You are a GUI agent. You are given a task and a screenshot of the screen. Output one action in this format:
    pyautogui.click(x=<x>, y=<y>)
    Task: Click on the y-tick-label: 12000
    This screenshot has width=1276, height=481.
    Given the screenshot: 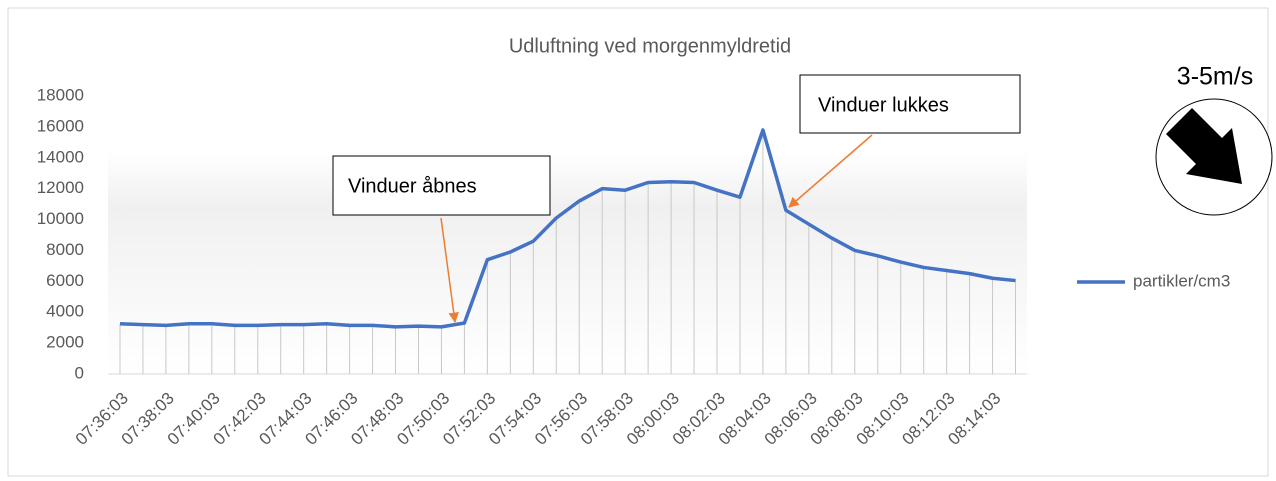 What is the action you would take?
    pyautogui.click(x=60, y=187)
    